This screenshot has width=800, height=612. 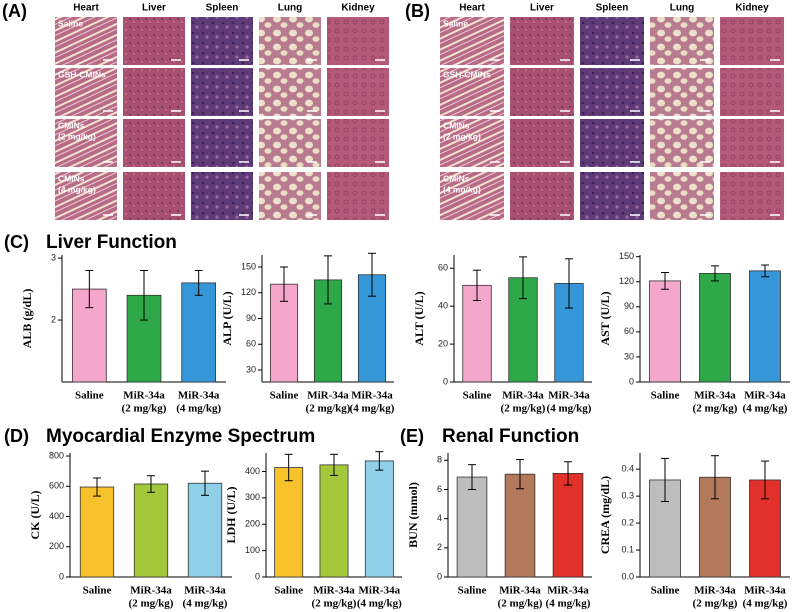 I want to click on y-axis-label: BUN (mmol), so click(x=413, y=515).